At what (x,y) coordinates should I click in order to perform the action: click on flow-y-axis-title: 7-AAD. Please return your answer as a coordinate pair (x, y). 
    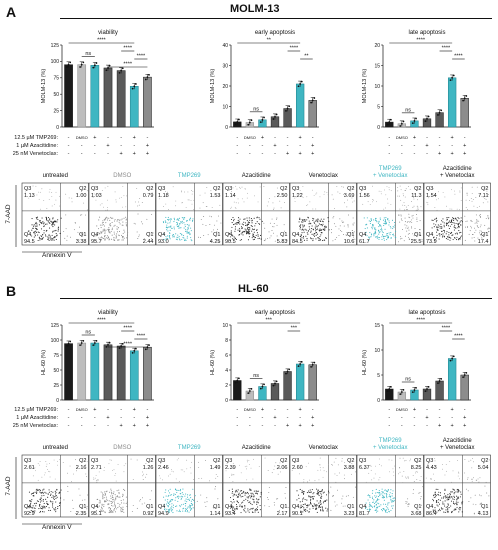
    Looking at the image, I should click on (8, 213).